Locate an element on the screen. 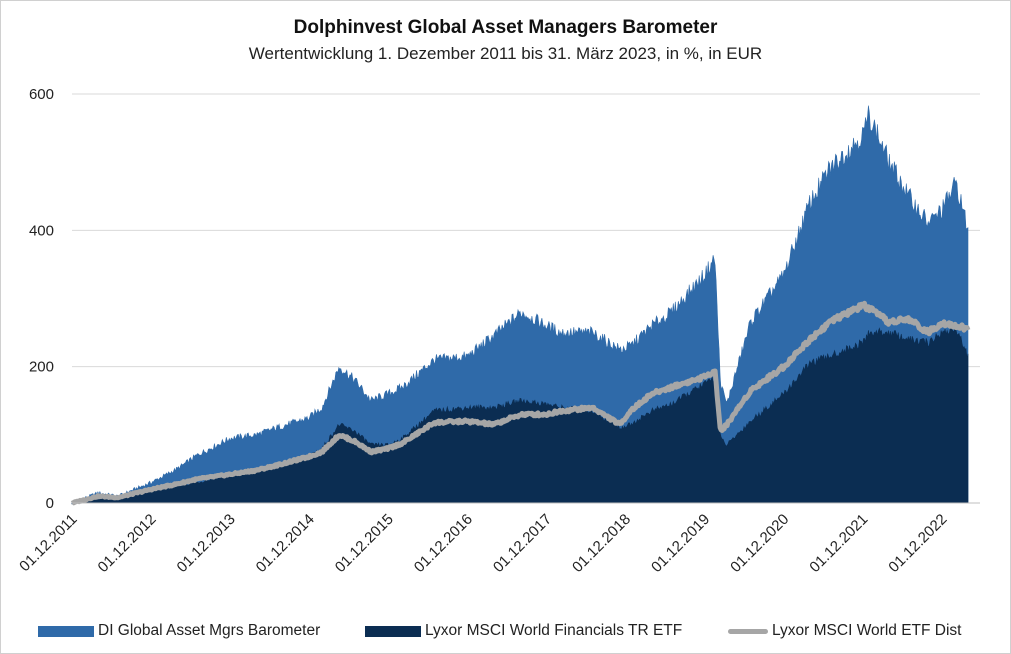  y-tick-label-0: 0 is located at coordinates (50, 503).